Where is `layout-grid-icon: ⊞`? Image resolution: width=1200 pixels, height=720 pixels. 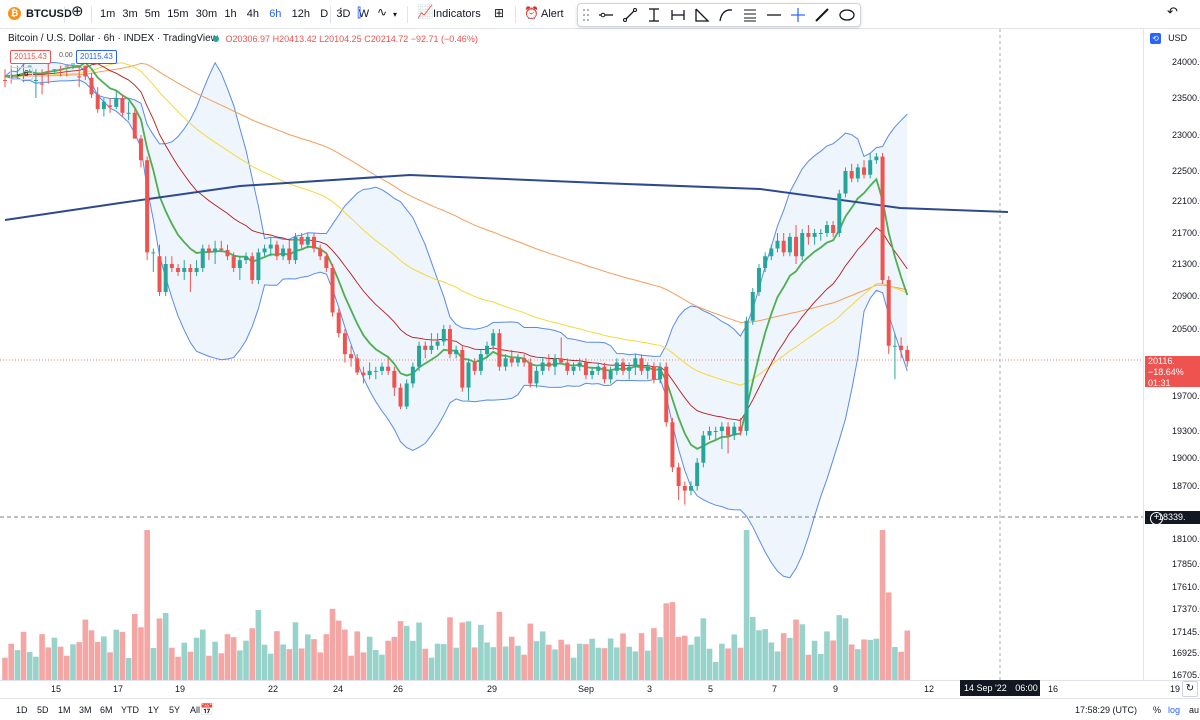 layout-grid-icon: ⊞ is located at coordinates (499, 13).